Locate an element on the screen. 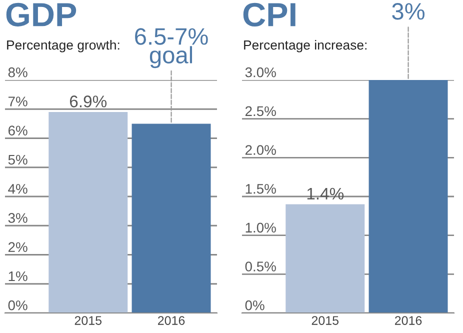 Image resolution: width=463 pixels, height=333 pixels. chart-subtitle: Percentage growth: is located at coordinates (63, 46).